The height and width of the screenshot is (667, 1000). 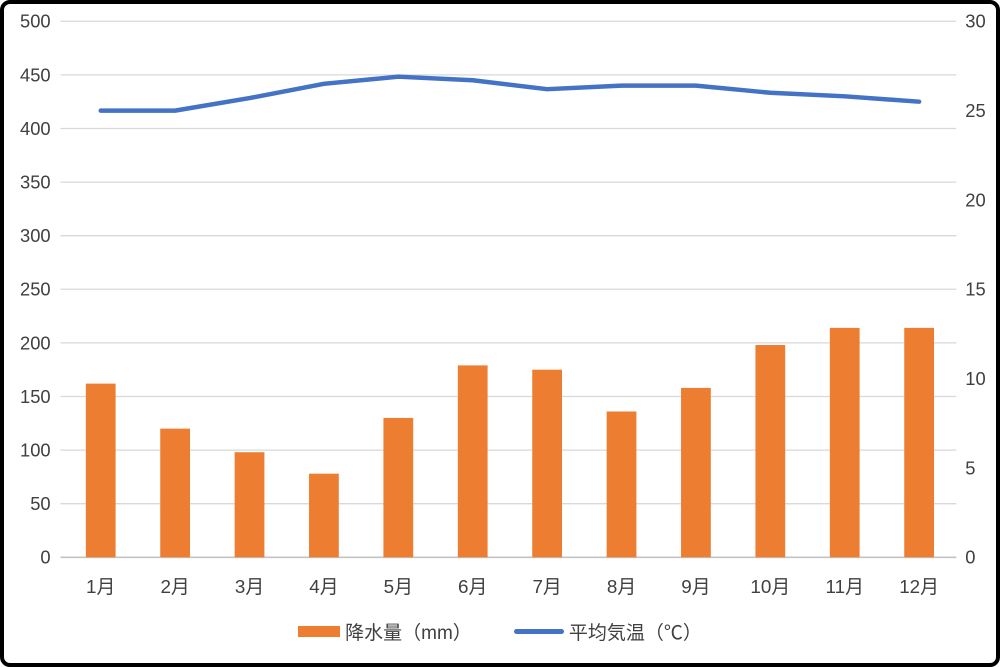 What do you see at coordinates (40, 503) in the screenshot?
I see `svg-text: 50` at bounding box center [40, 503].